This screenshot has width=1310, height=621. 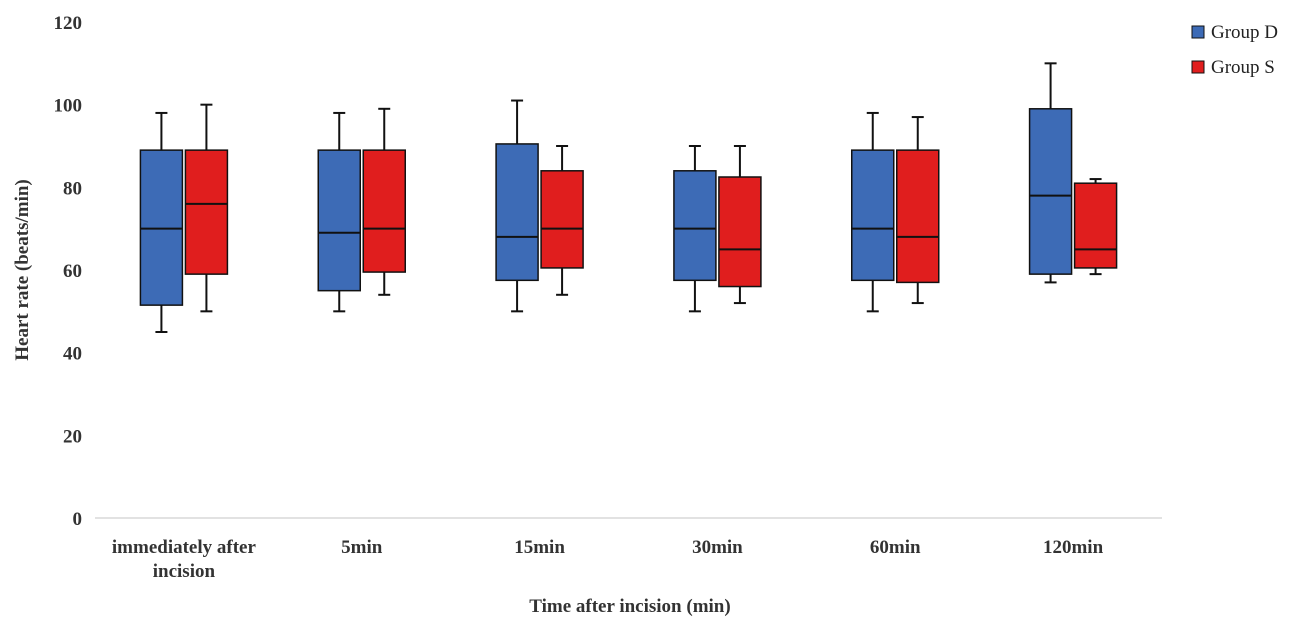 I want to click on legend-label: Group S, so click(x=1243, y=67).